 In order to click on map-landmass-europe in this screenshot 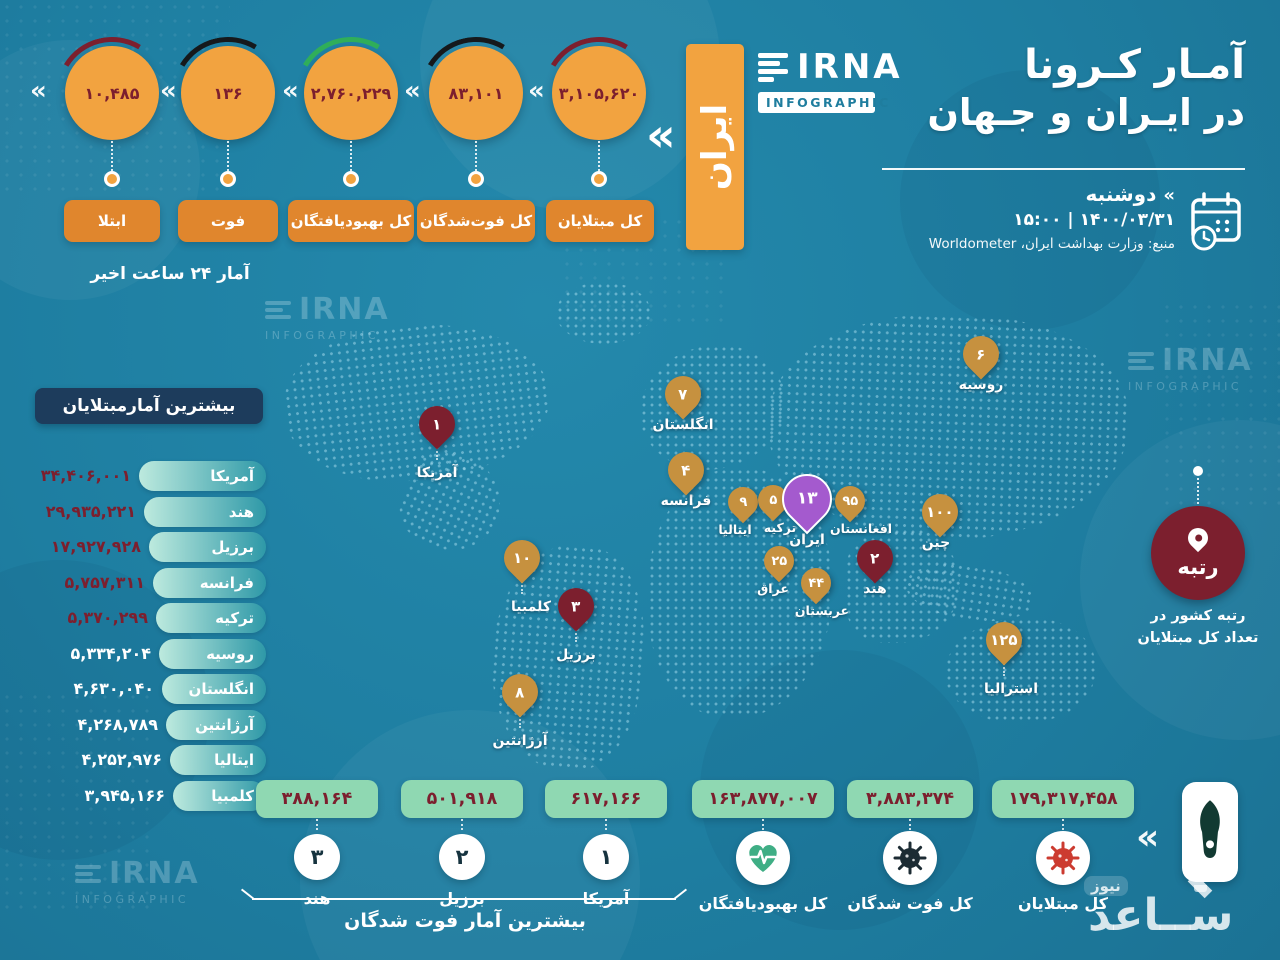, I will do `click(712, 407)`.